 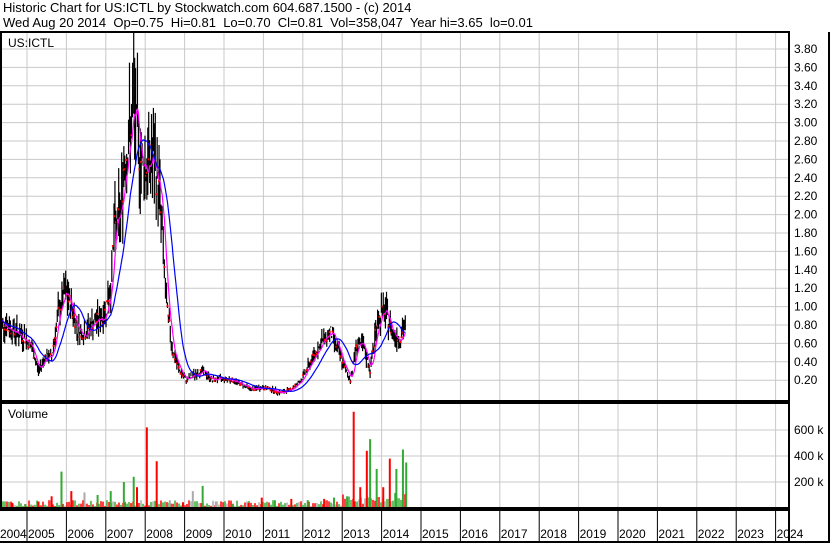 What do you see at coordinates (80, 534) in the screenshot?
I see `x-tick-label: 2006` at bounding box center [80, 534].